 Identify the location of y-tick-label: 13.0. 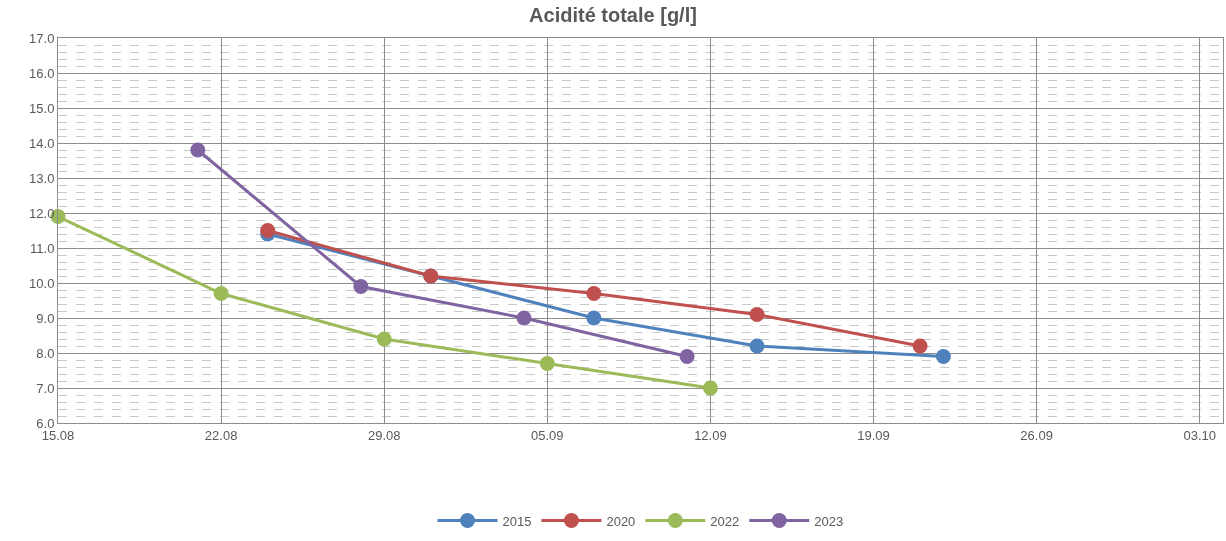
(42, 178).